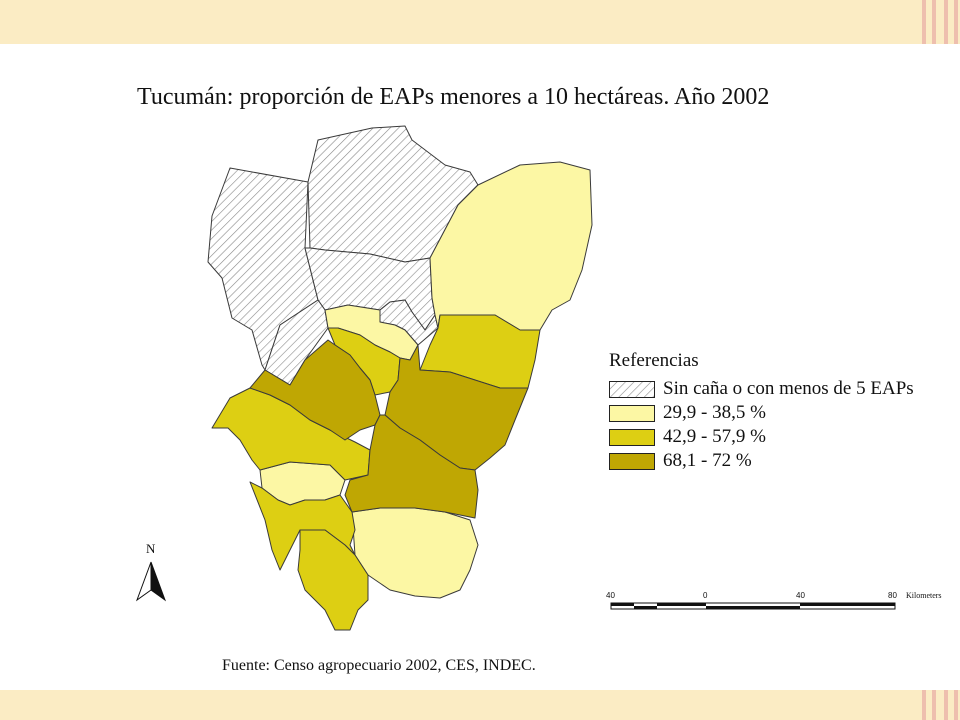 The image size is (960, 720). What do you see at coordinates (632, 389) in the screenshot?
I see `legend-swatch-hatched` at bounding box center [632, 389].